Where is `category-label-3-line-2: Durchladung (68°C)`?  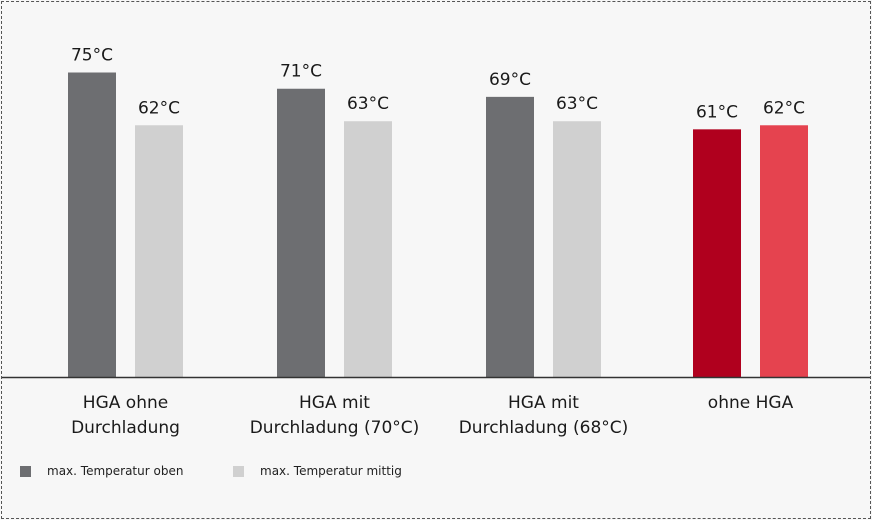
category-label-3-line-2: Durchladung (68°C) is located at coordinates (544, 428).